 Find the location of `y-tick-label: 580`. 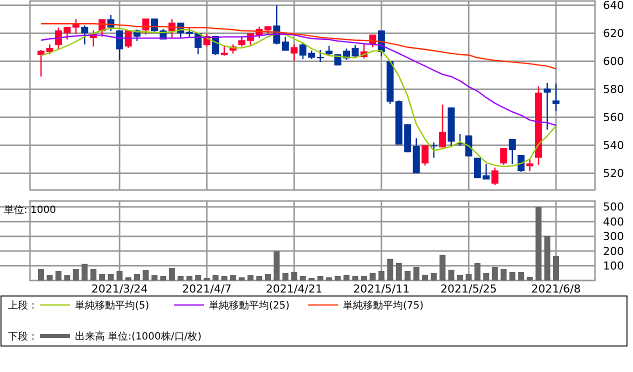

y-tick-label: 580 is located at coordinates (613, 89).